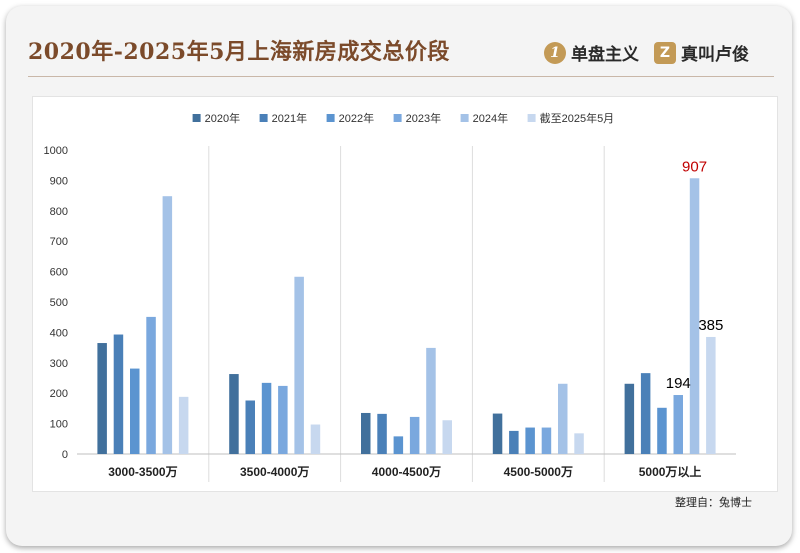  What do you see at coordinates (577, 118) in the screenshot?
I see `legend-label: 截至2025年5月` at bounding box center [577, 118].